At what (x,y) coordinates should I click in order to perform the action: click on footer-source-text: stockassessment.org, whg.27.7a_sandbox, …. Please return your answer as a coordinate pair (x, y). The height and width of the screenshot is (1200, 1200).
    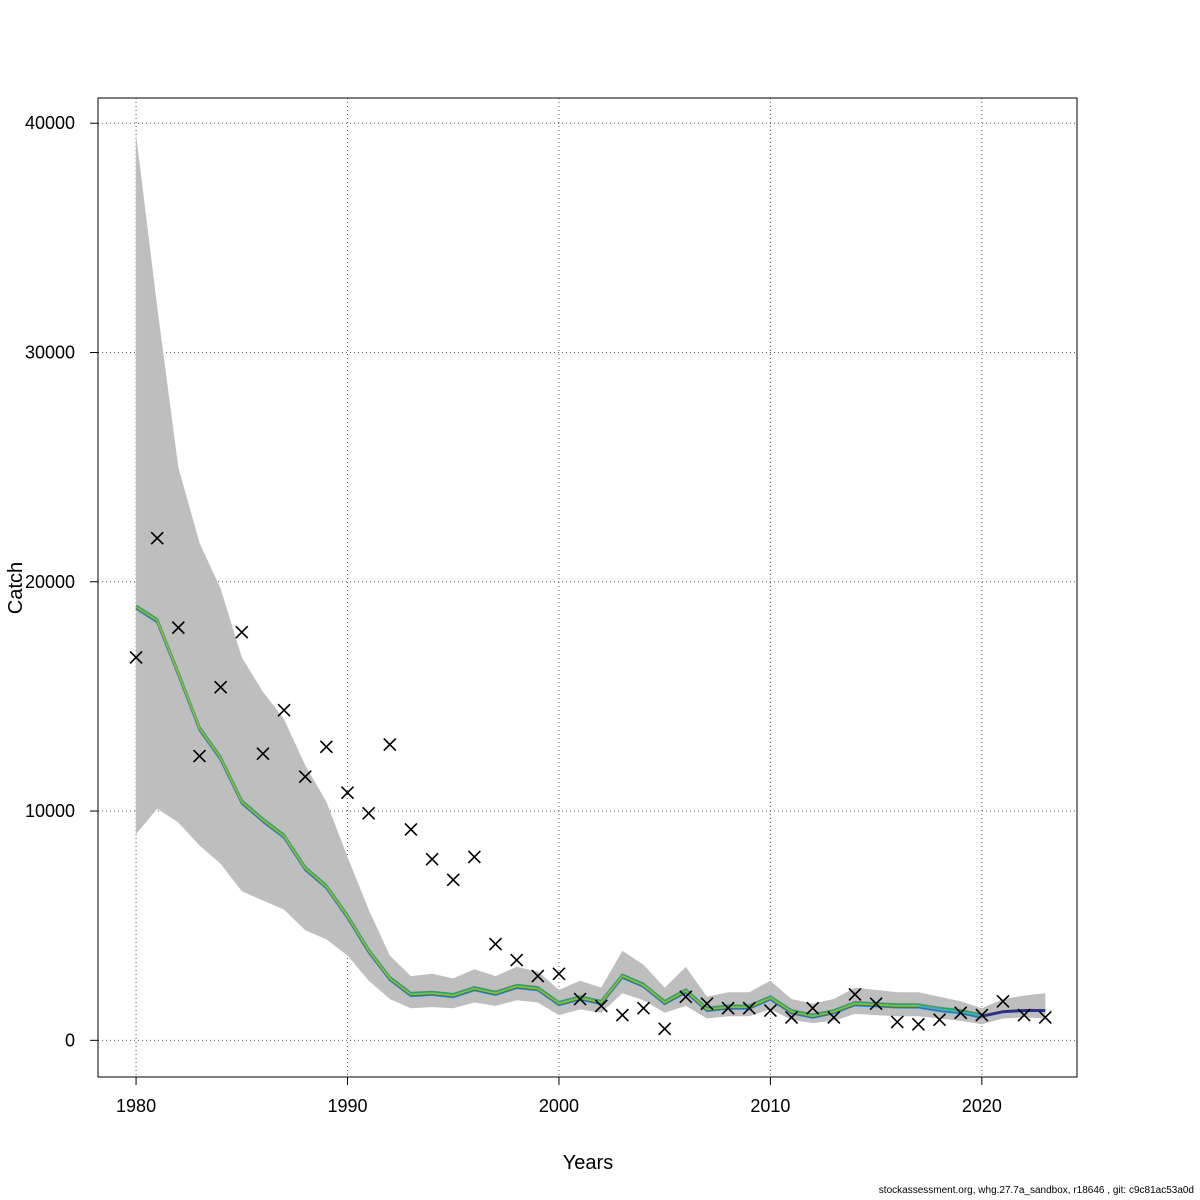
    Looking at the image, I should click on (1036, 1190).